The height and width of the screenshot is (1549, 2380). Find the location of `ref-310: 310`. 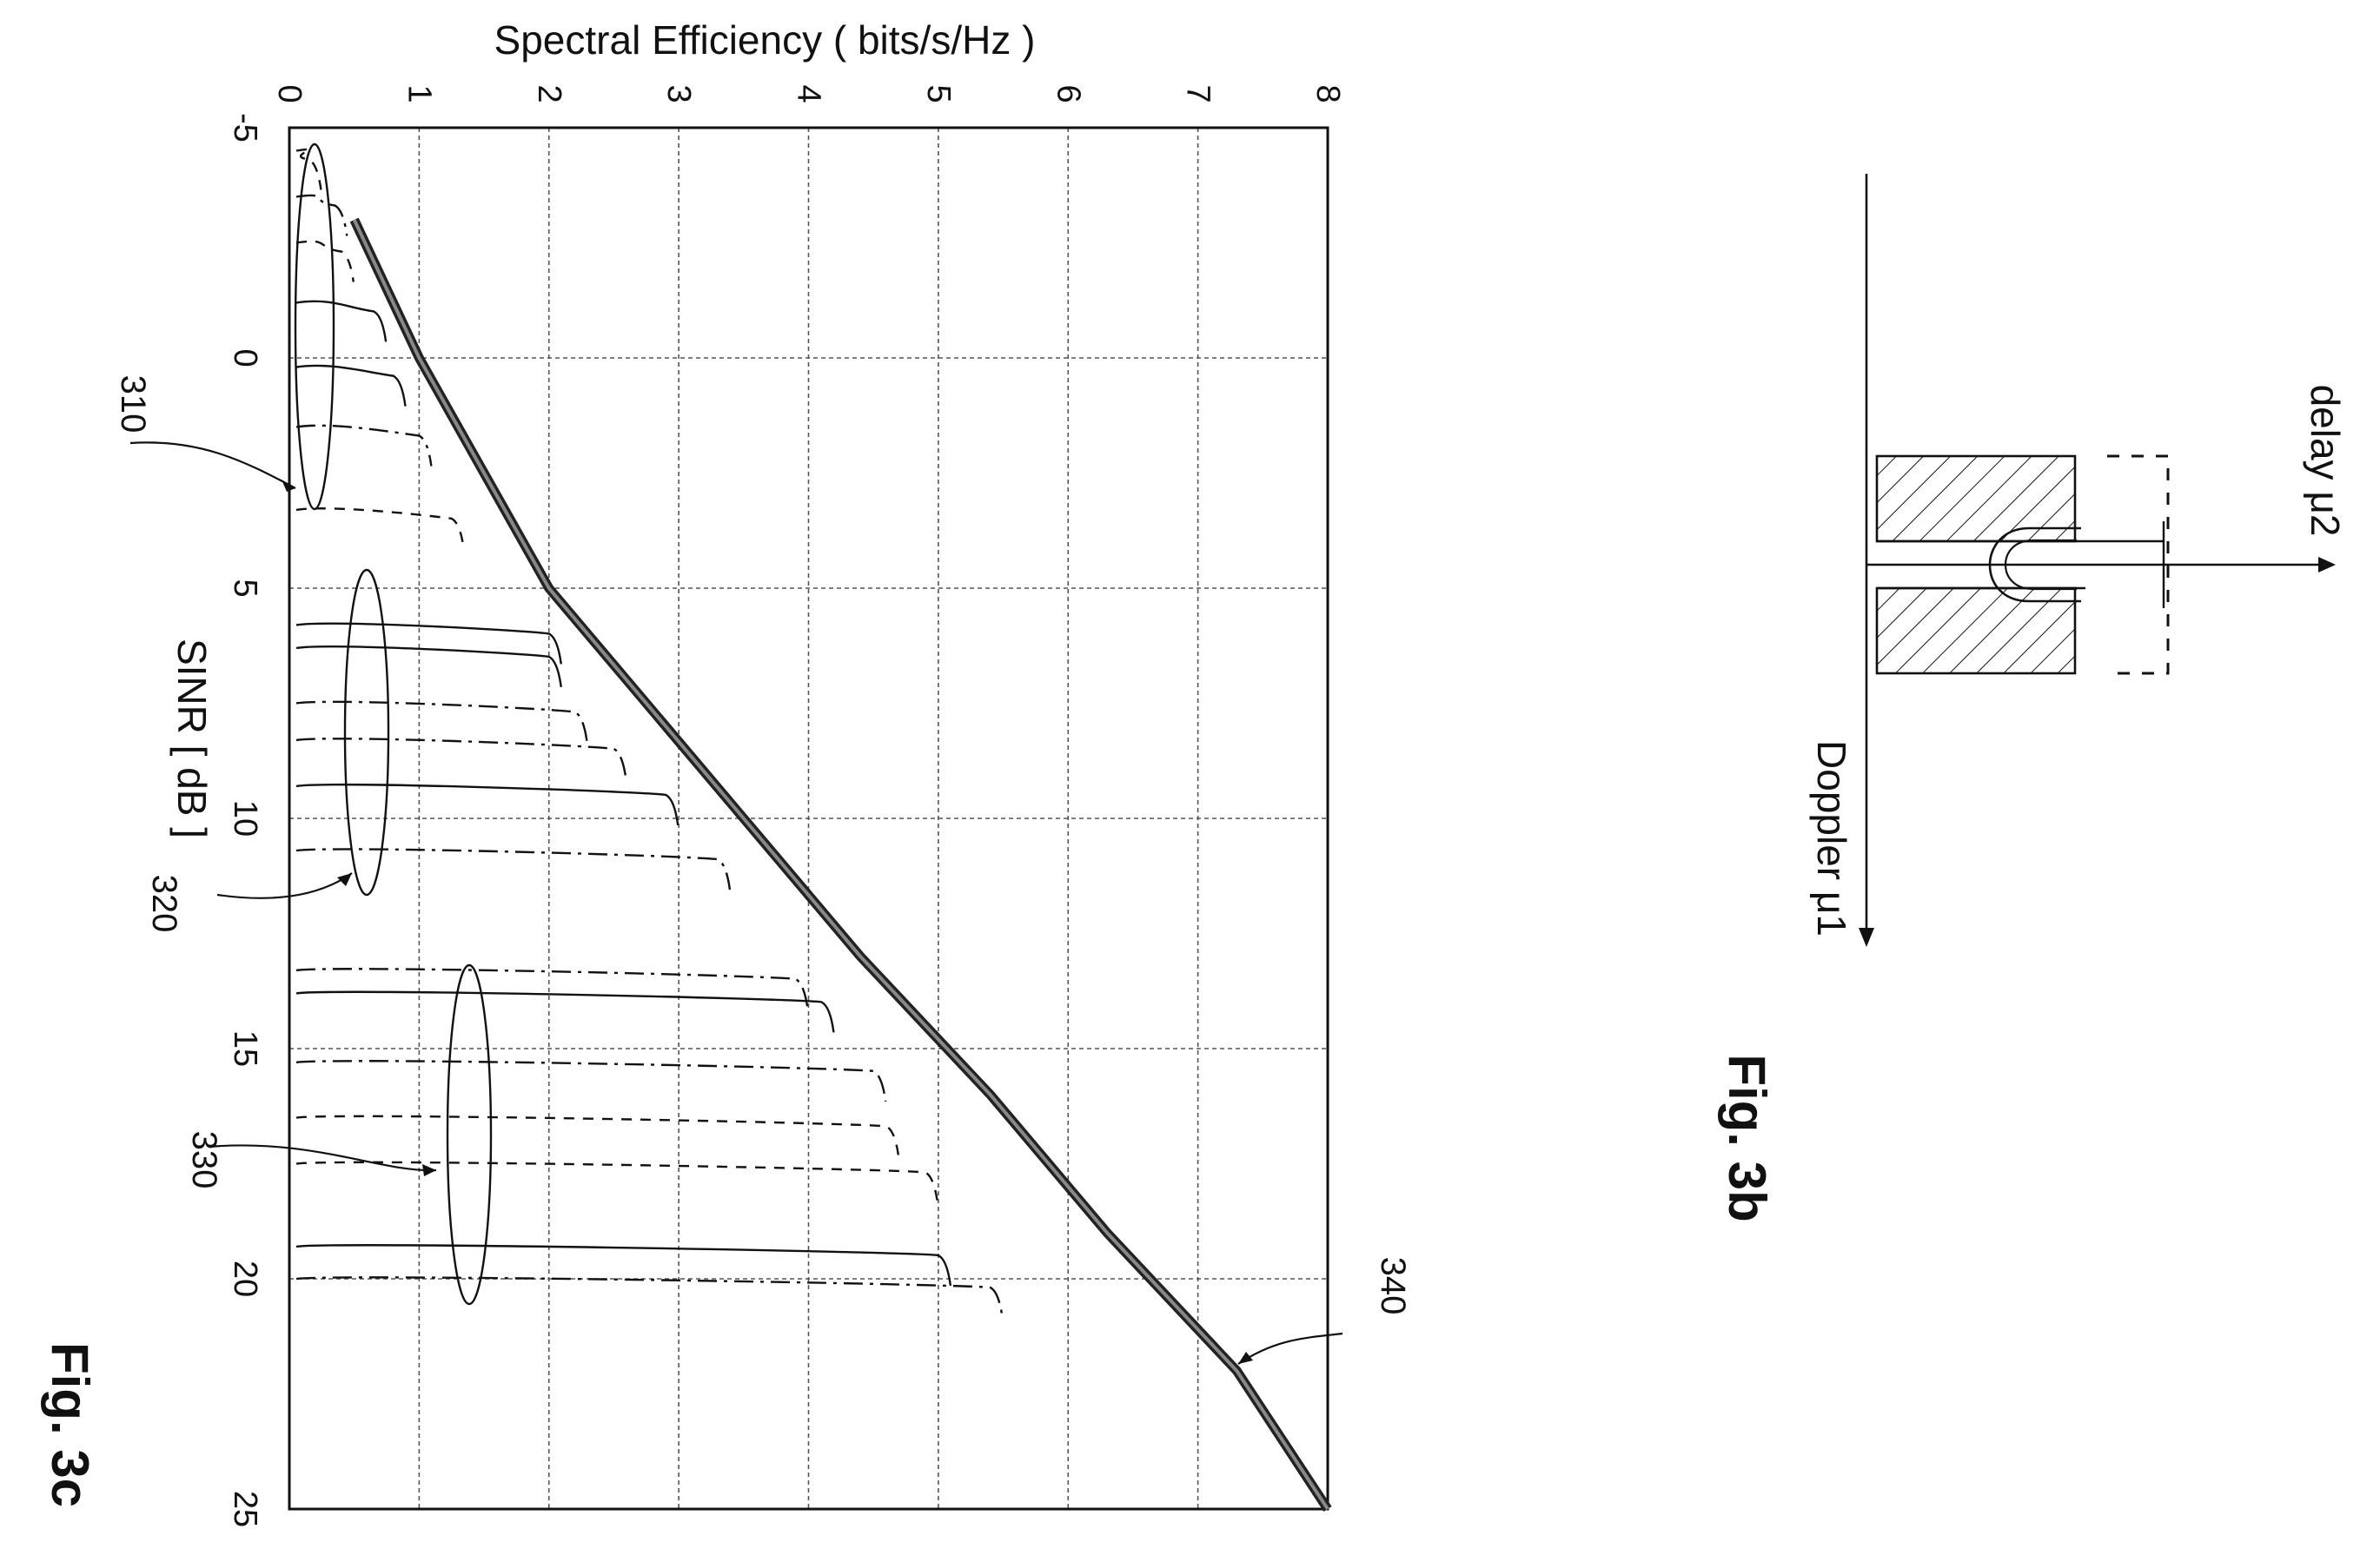

ref-310: 310 is located at coordinates (133, 404).